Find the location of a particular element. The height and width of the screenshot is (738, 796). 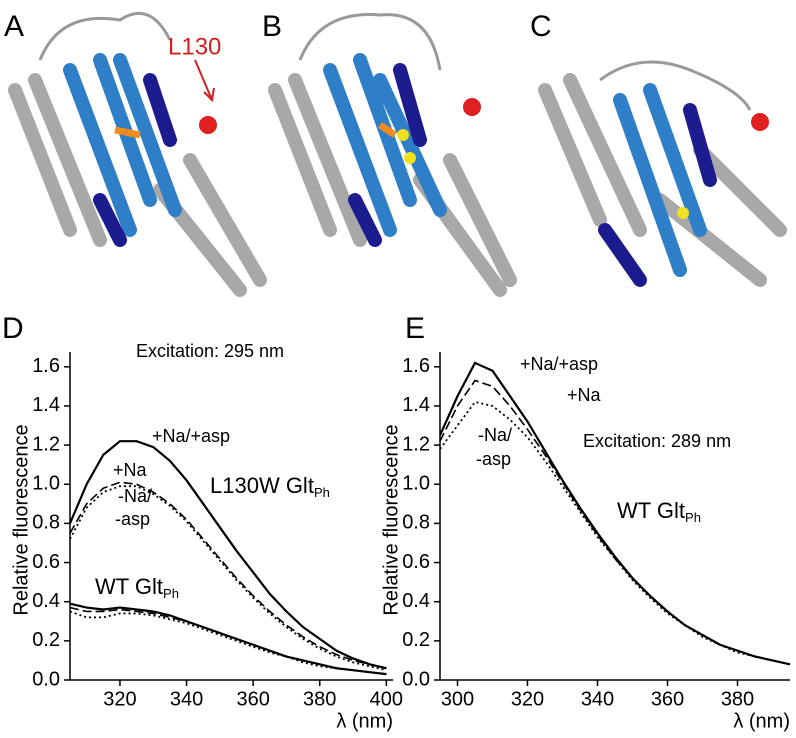

annotation: Excitation: 295 nm is located at coordinates (210, 351).